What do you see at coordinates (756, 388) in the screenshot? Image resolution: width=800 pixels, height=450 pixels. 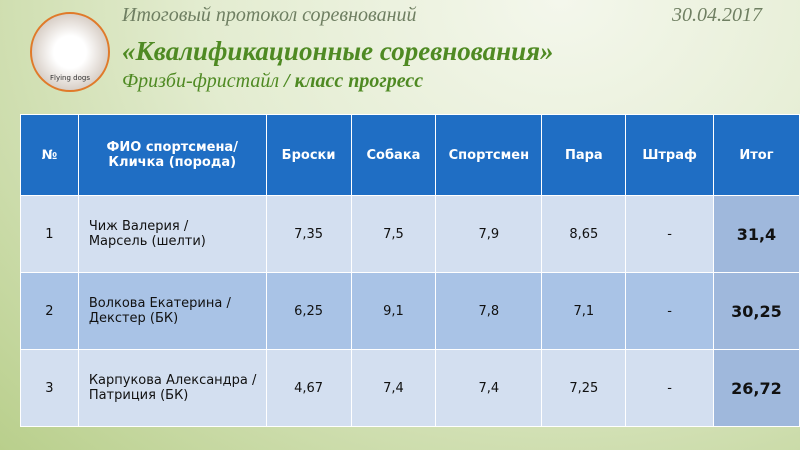 I see `cell: 26,72` at bounding box center [756, 388].